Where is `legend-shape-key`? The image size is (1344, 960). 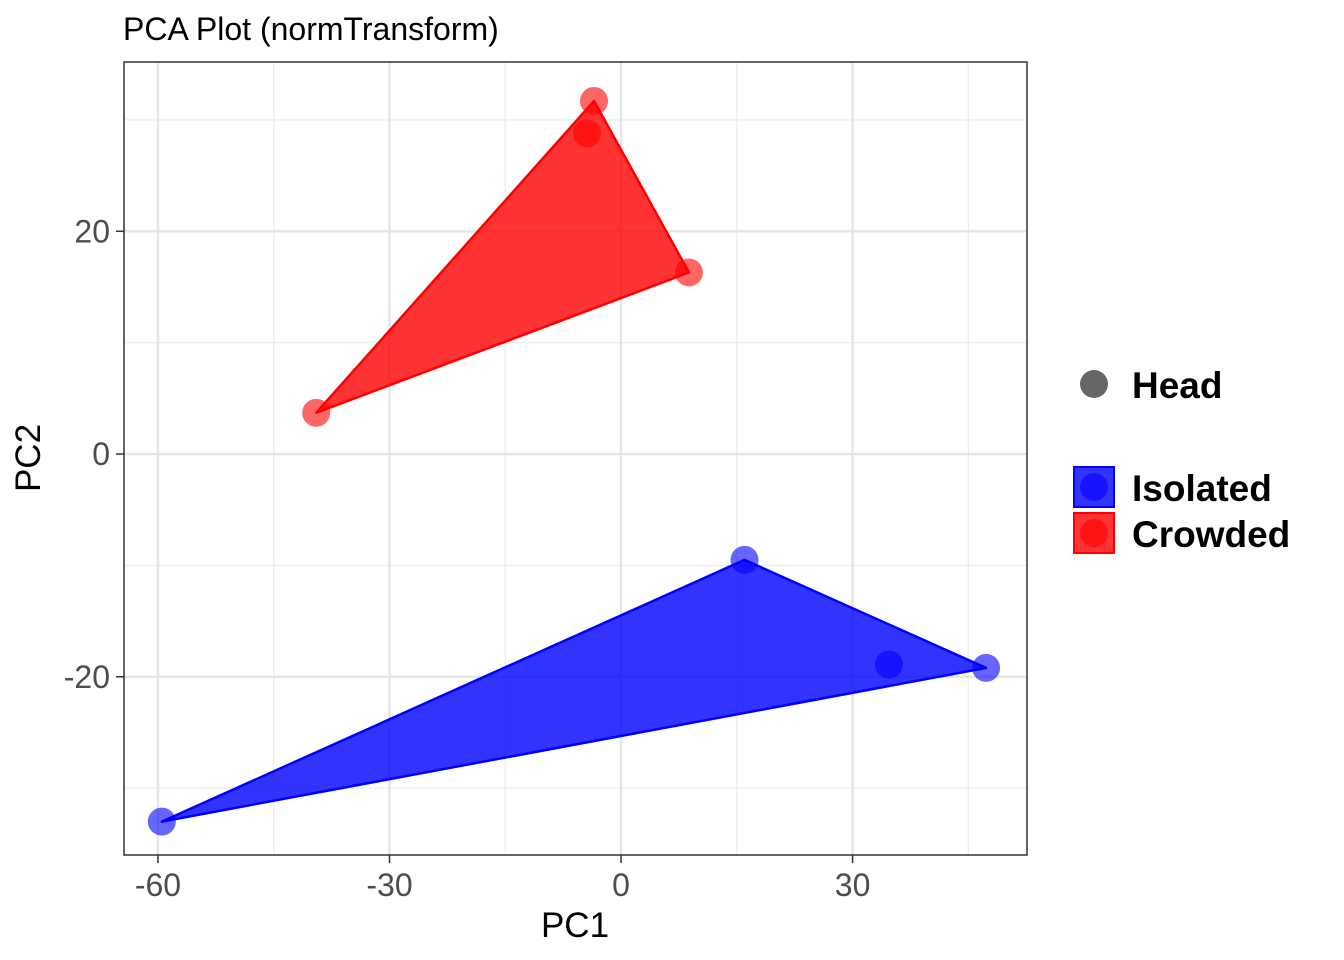 legend-shape-key is located at coordinates (1094, 384).